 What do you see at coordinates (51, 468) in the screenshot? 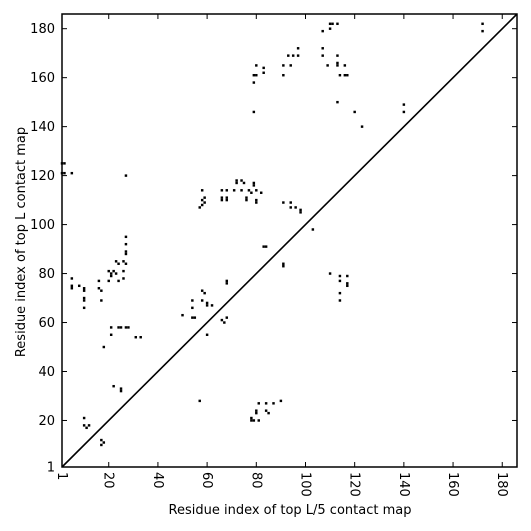
I see `y-tick-label: 1` at bounding box center [51, 468].